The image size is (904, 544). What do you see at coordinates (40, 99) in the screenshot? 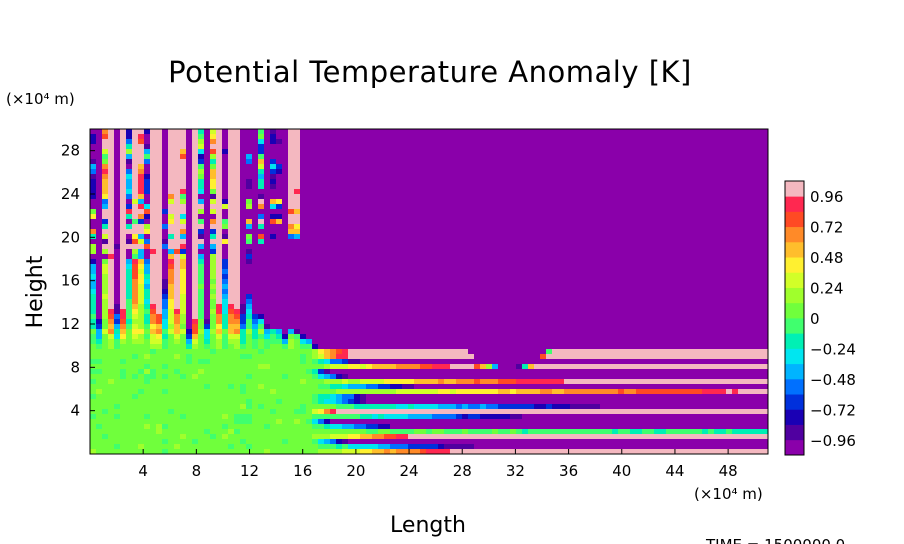
I see `y-axis-unit: (×10⁴ m)` at bounding box center [40, 99].